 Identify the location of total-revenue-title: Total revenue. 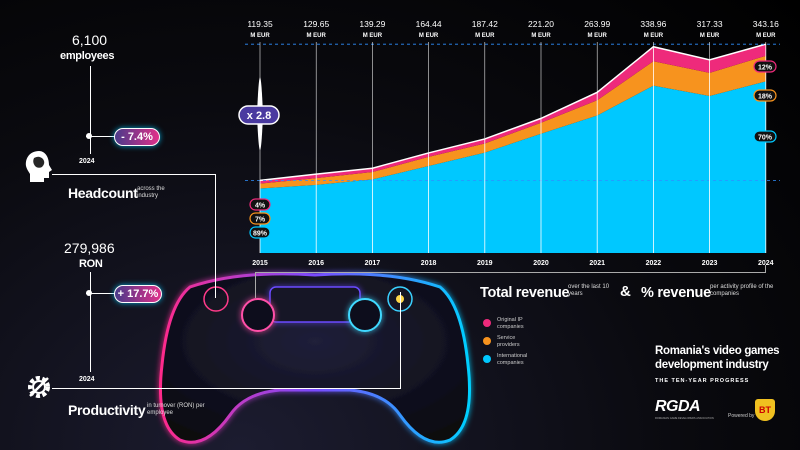
(525, 293).